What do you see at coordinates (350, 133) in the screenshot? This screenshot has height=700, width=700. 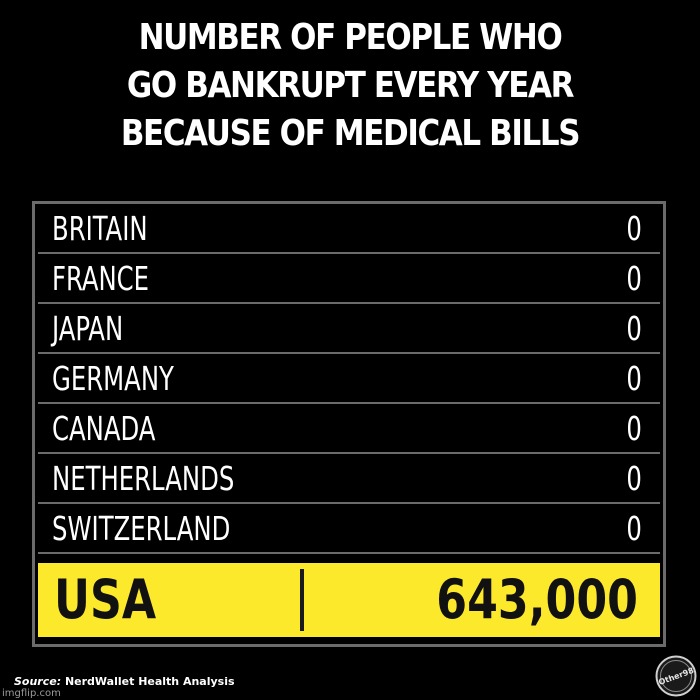 I see `title-line: BECAUSE OF MEDICAL BILLS` at bounding box center [350, 133].